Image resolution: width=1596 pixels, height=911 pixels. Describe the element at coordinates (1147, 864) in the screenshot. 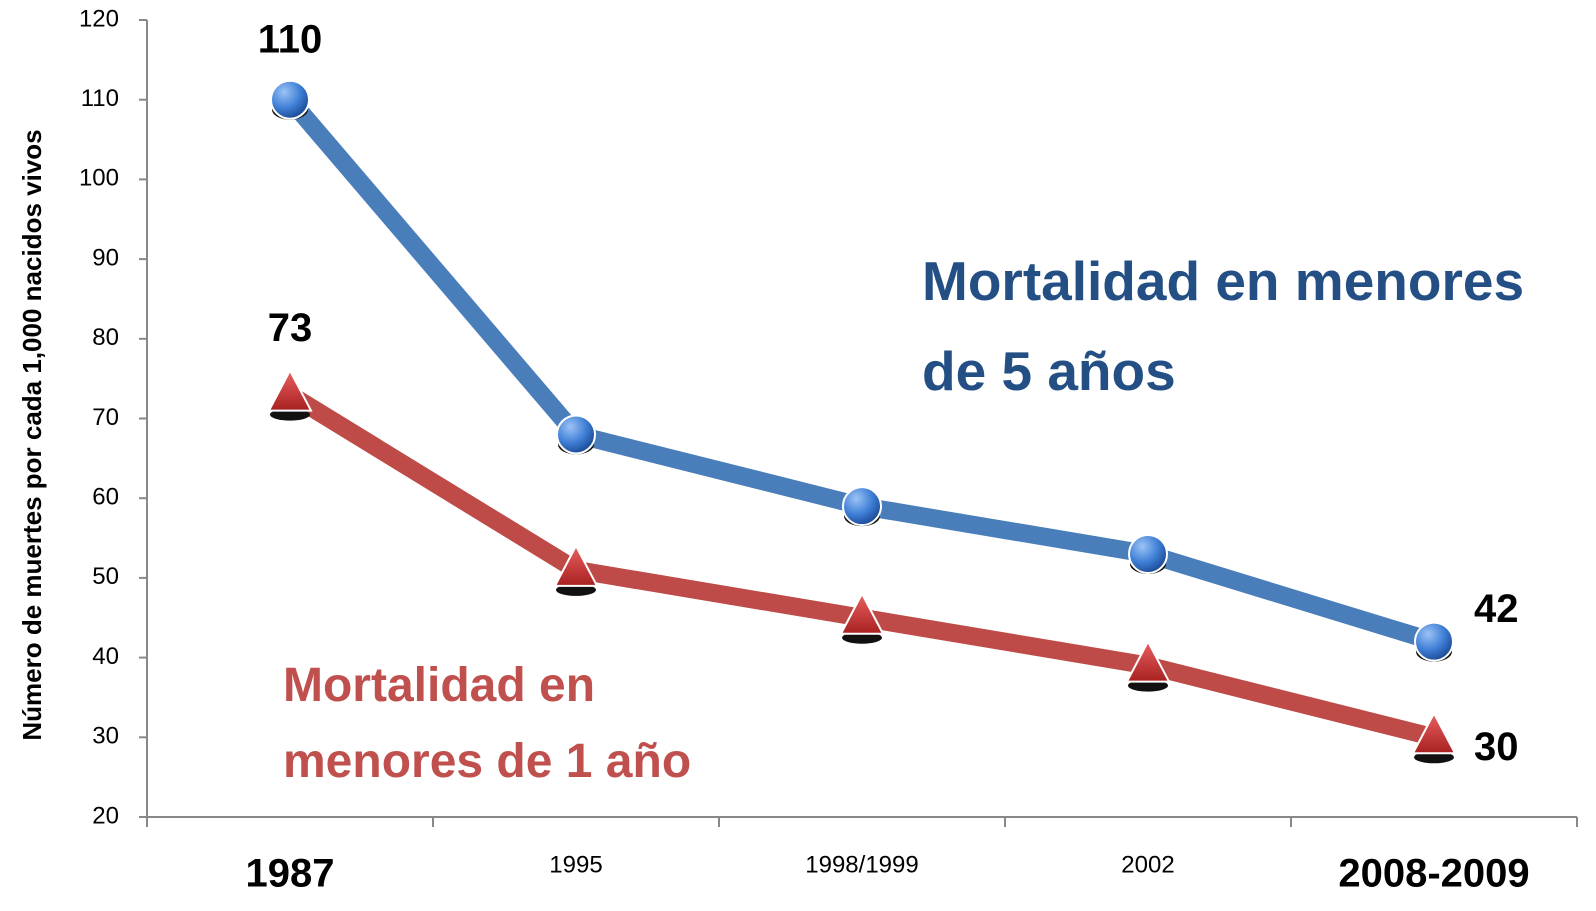

I see `x-tick-label: 2002` at that location.